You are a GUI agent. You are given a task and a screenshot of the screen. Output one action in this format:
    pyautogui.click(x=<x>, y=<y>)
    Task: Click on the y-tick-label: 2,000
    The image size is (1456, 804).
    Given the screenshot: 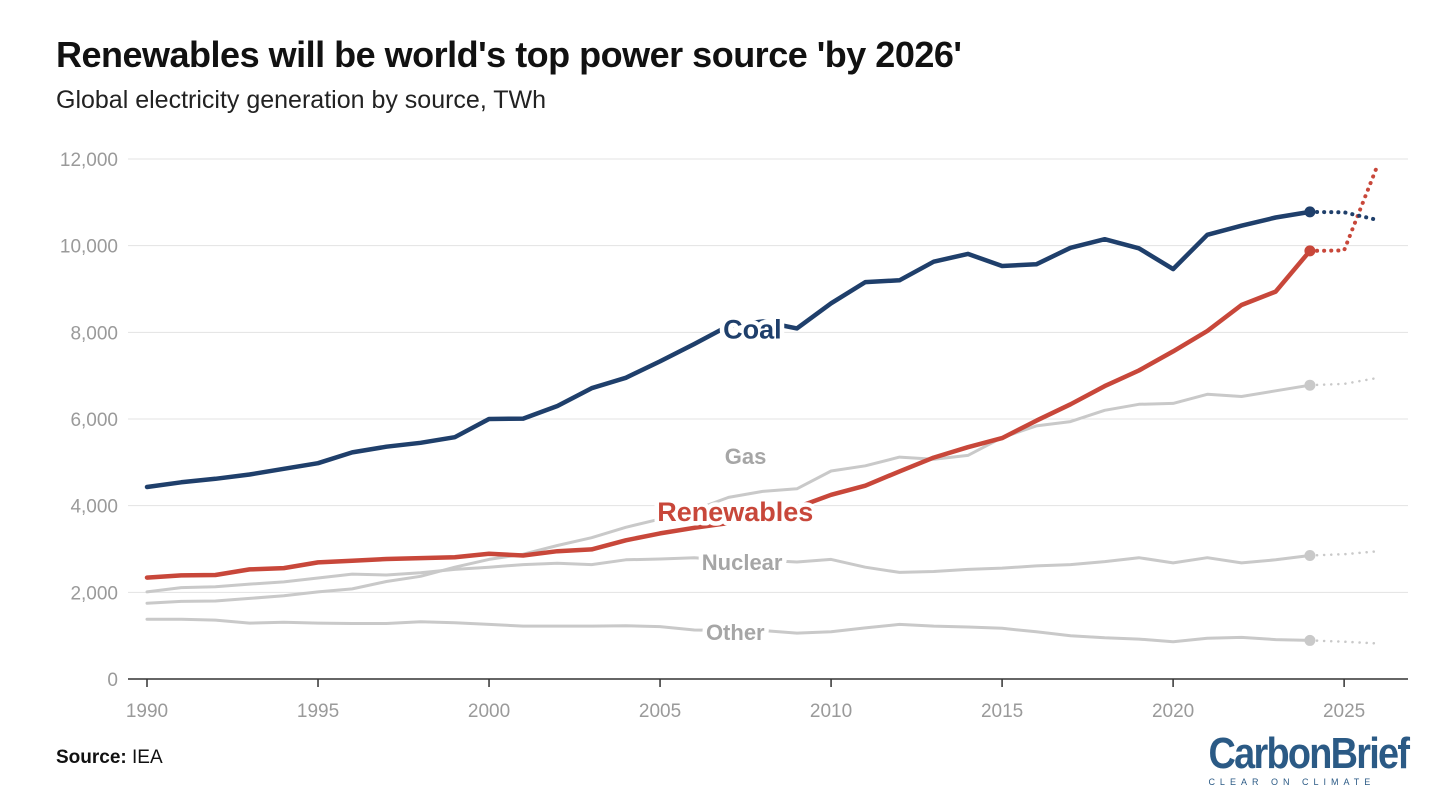 What is the action you would take?
    pyautogui.click(x=94, y=593)
    